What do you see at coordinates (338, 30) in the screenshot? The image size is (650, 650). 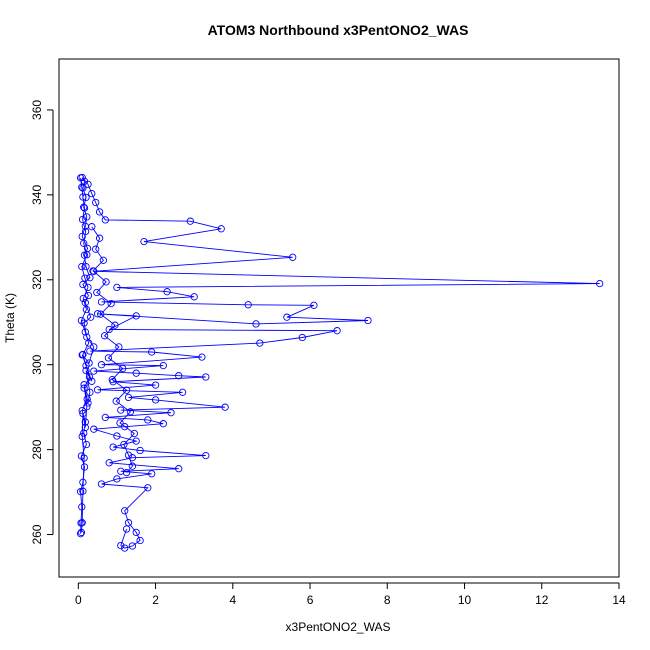 I see `chart-title: ATOM3 Northbound x3PentONO2_WAS` at bounding box center [338, 30].